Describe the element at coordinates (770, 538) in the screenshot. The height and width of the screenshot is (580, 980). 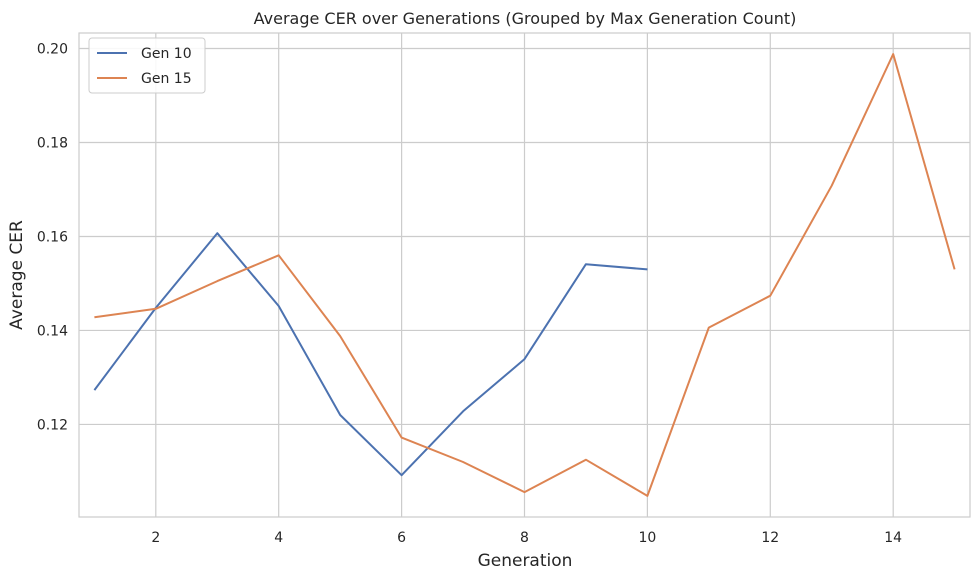
I see `x-tick-label: 12` at that location.